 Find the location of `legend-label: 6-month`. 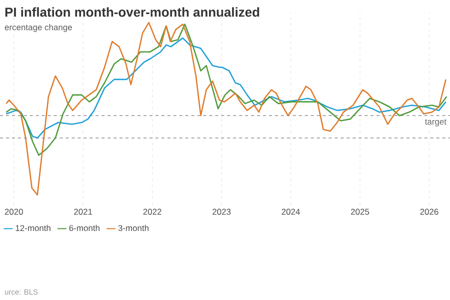

legend-label: 6-month is located at coordinates (84, 228).